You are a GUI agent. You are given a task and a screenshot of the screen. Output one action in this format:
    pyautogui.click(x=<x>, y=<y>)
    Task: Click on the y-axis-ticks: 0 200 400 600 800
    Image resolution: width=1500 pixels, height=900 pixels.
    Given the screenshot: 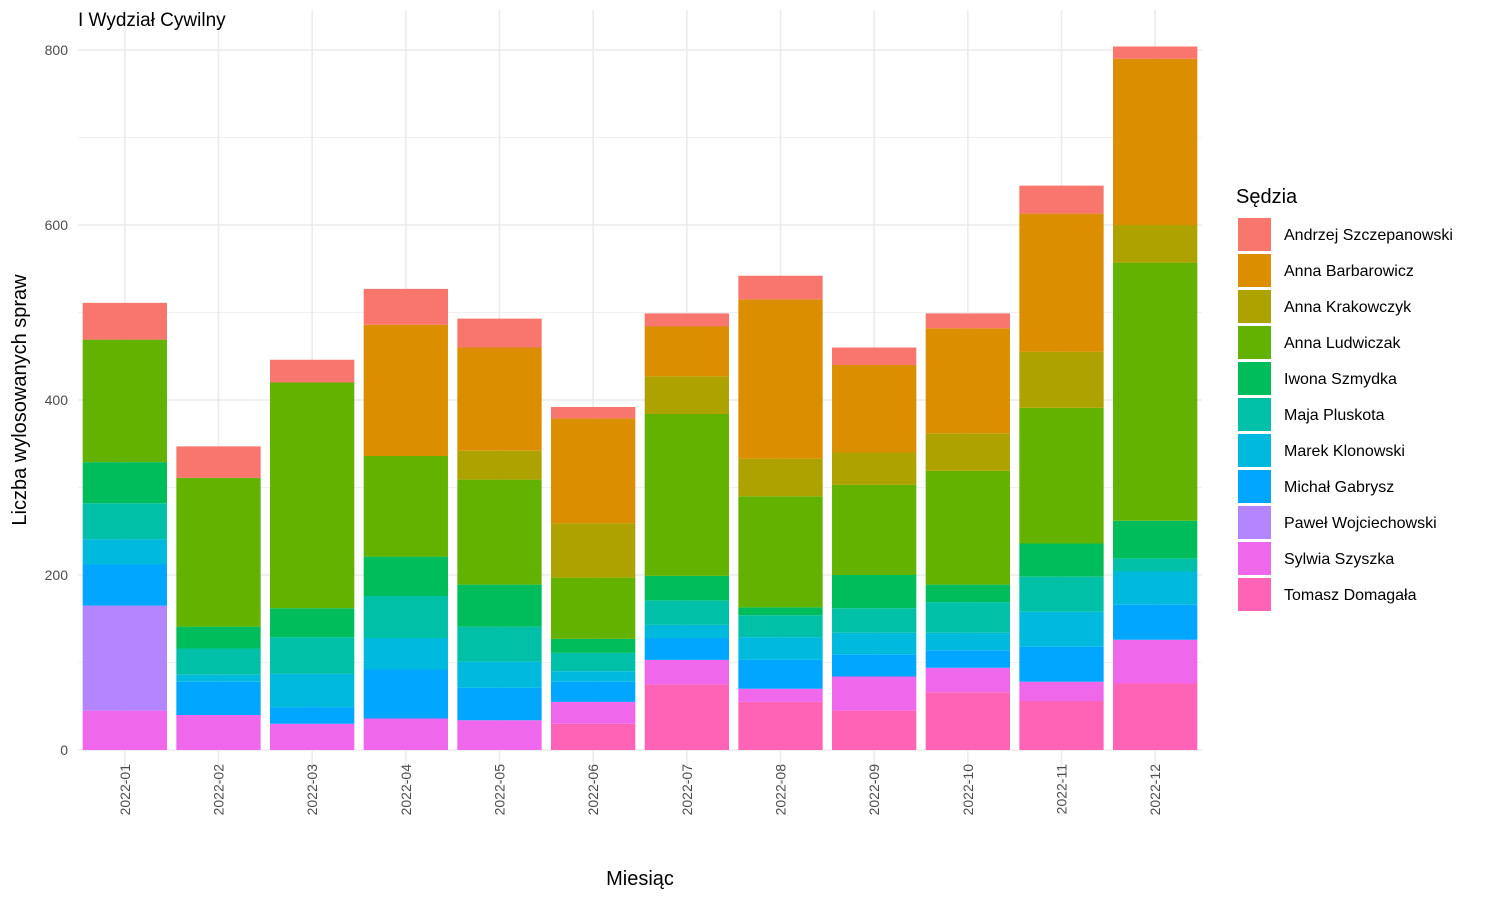 What is the action you would take?
    pyautogui.click(x=57, y=400)
    